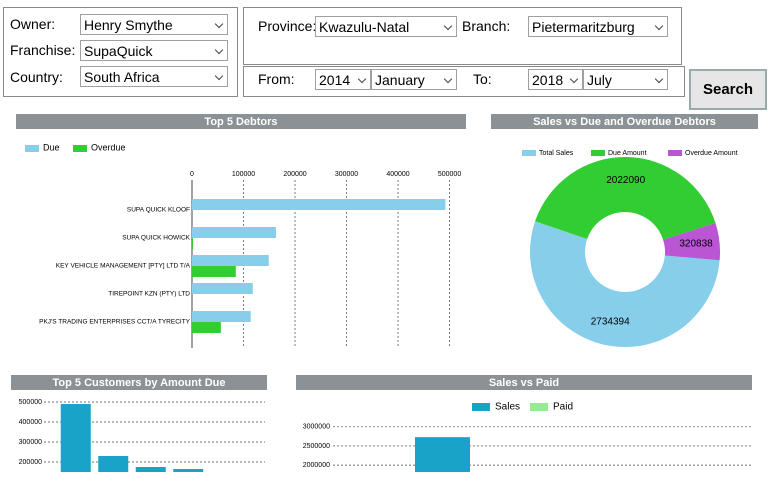 The width and height of the screenshot is (768, 496). What do you see at coordinates (696, 244) in the screenshot?
I see `data-label: 320838` at bounding box center [696, 244].